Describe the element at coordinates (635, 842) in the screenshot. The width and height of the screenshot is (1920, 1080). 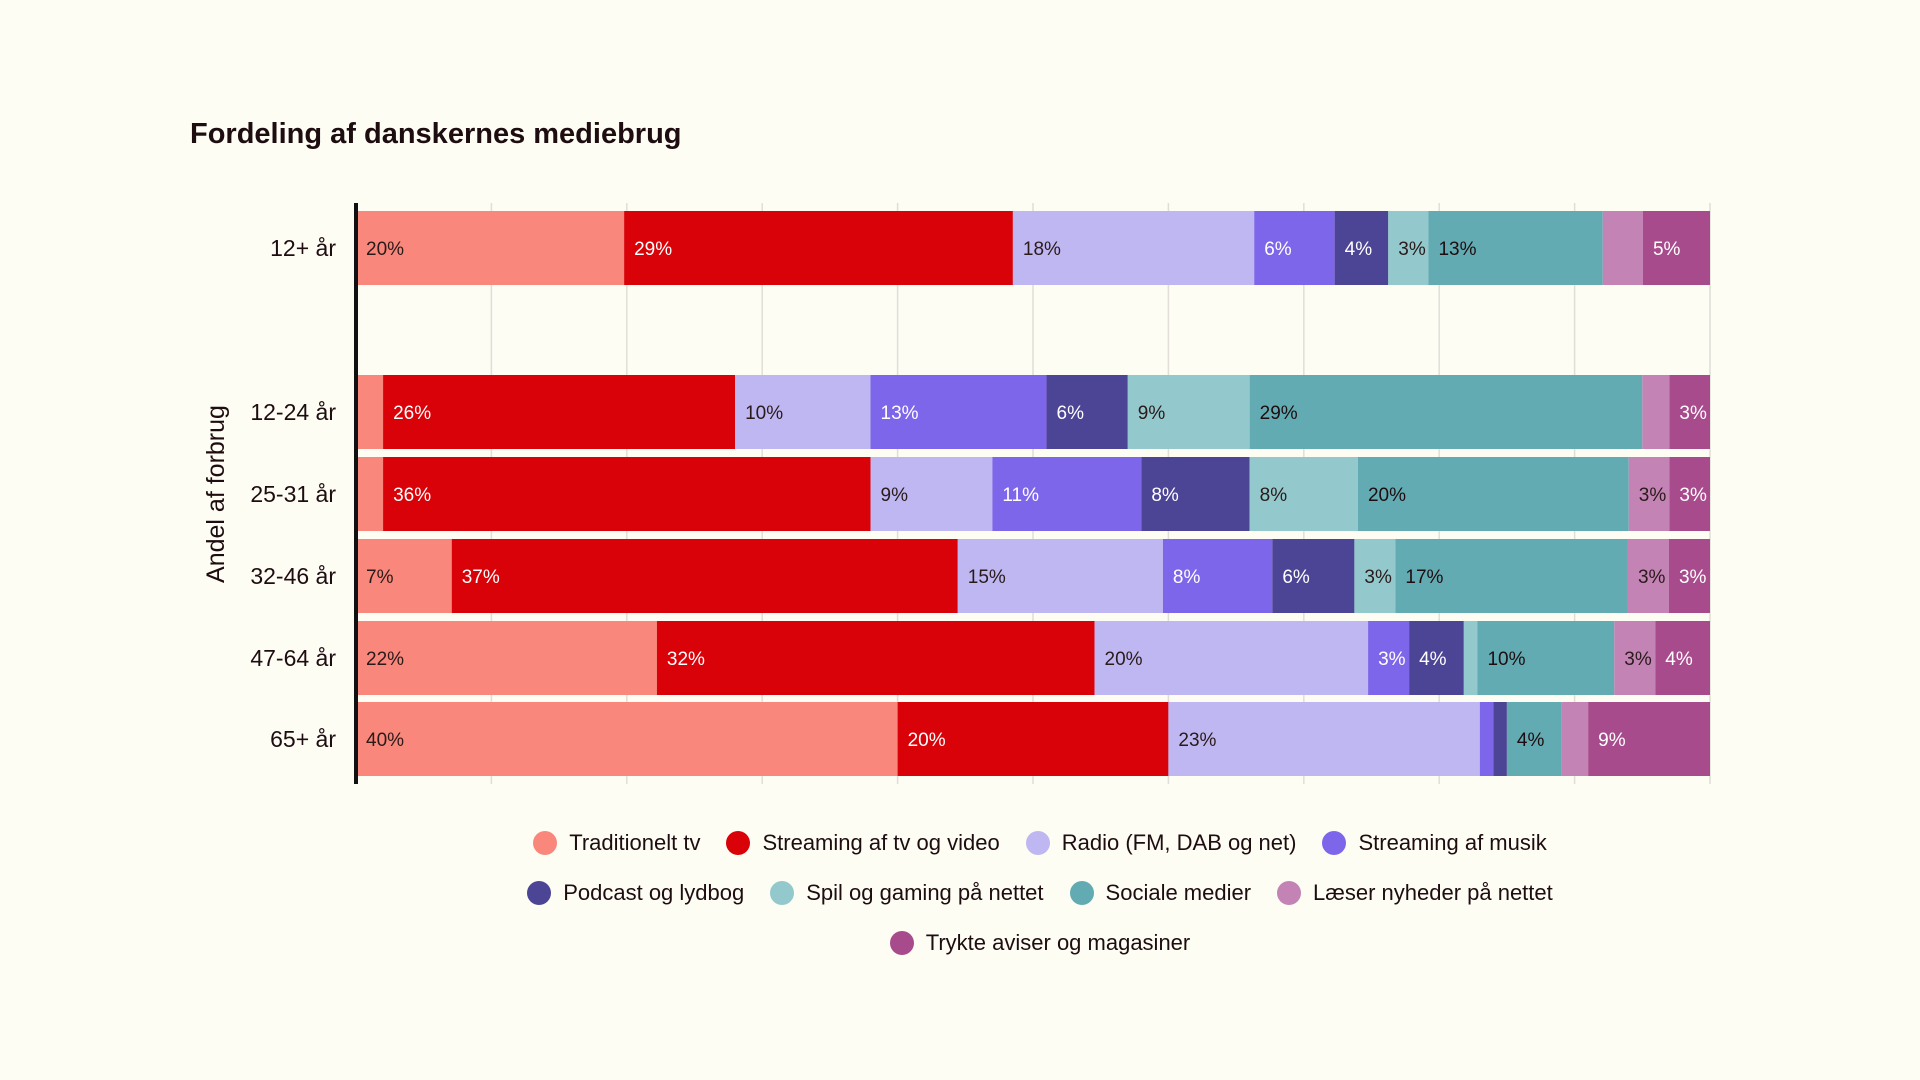
I see `legend-label: Traditionelt tv` at that location.